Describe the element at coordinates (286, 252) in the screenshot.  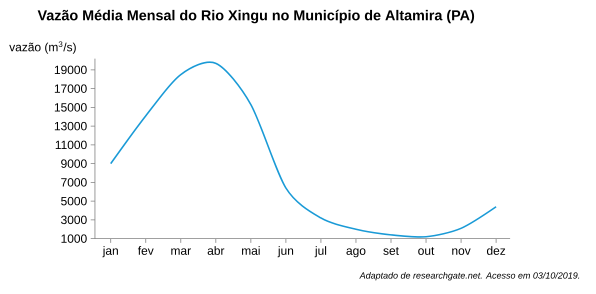
I see `x-tick-label: jun` at that location.